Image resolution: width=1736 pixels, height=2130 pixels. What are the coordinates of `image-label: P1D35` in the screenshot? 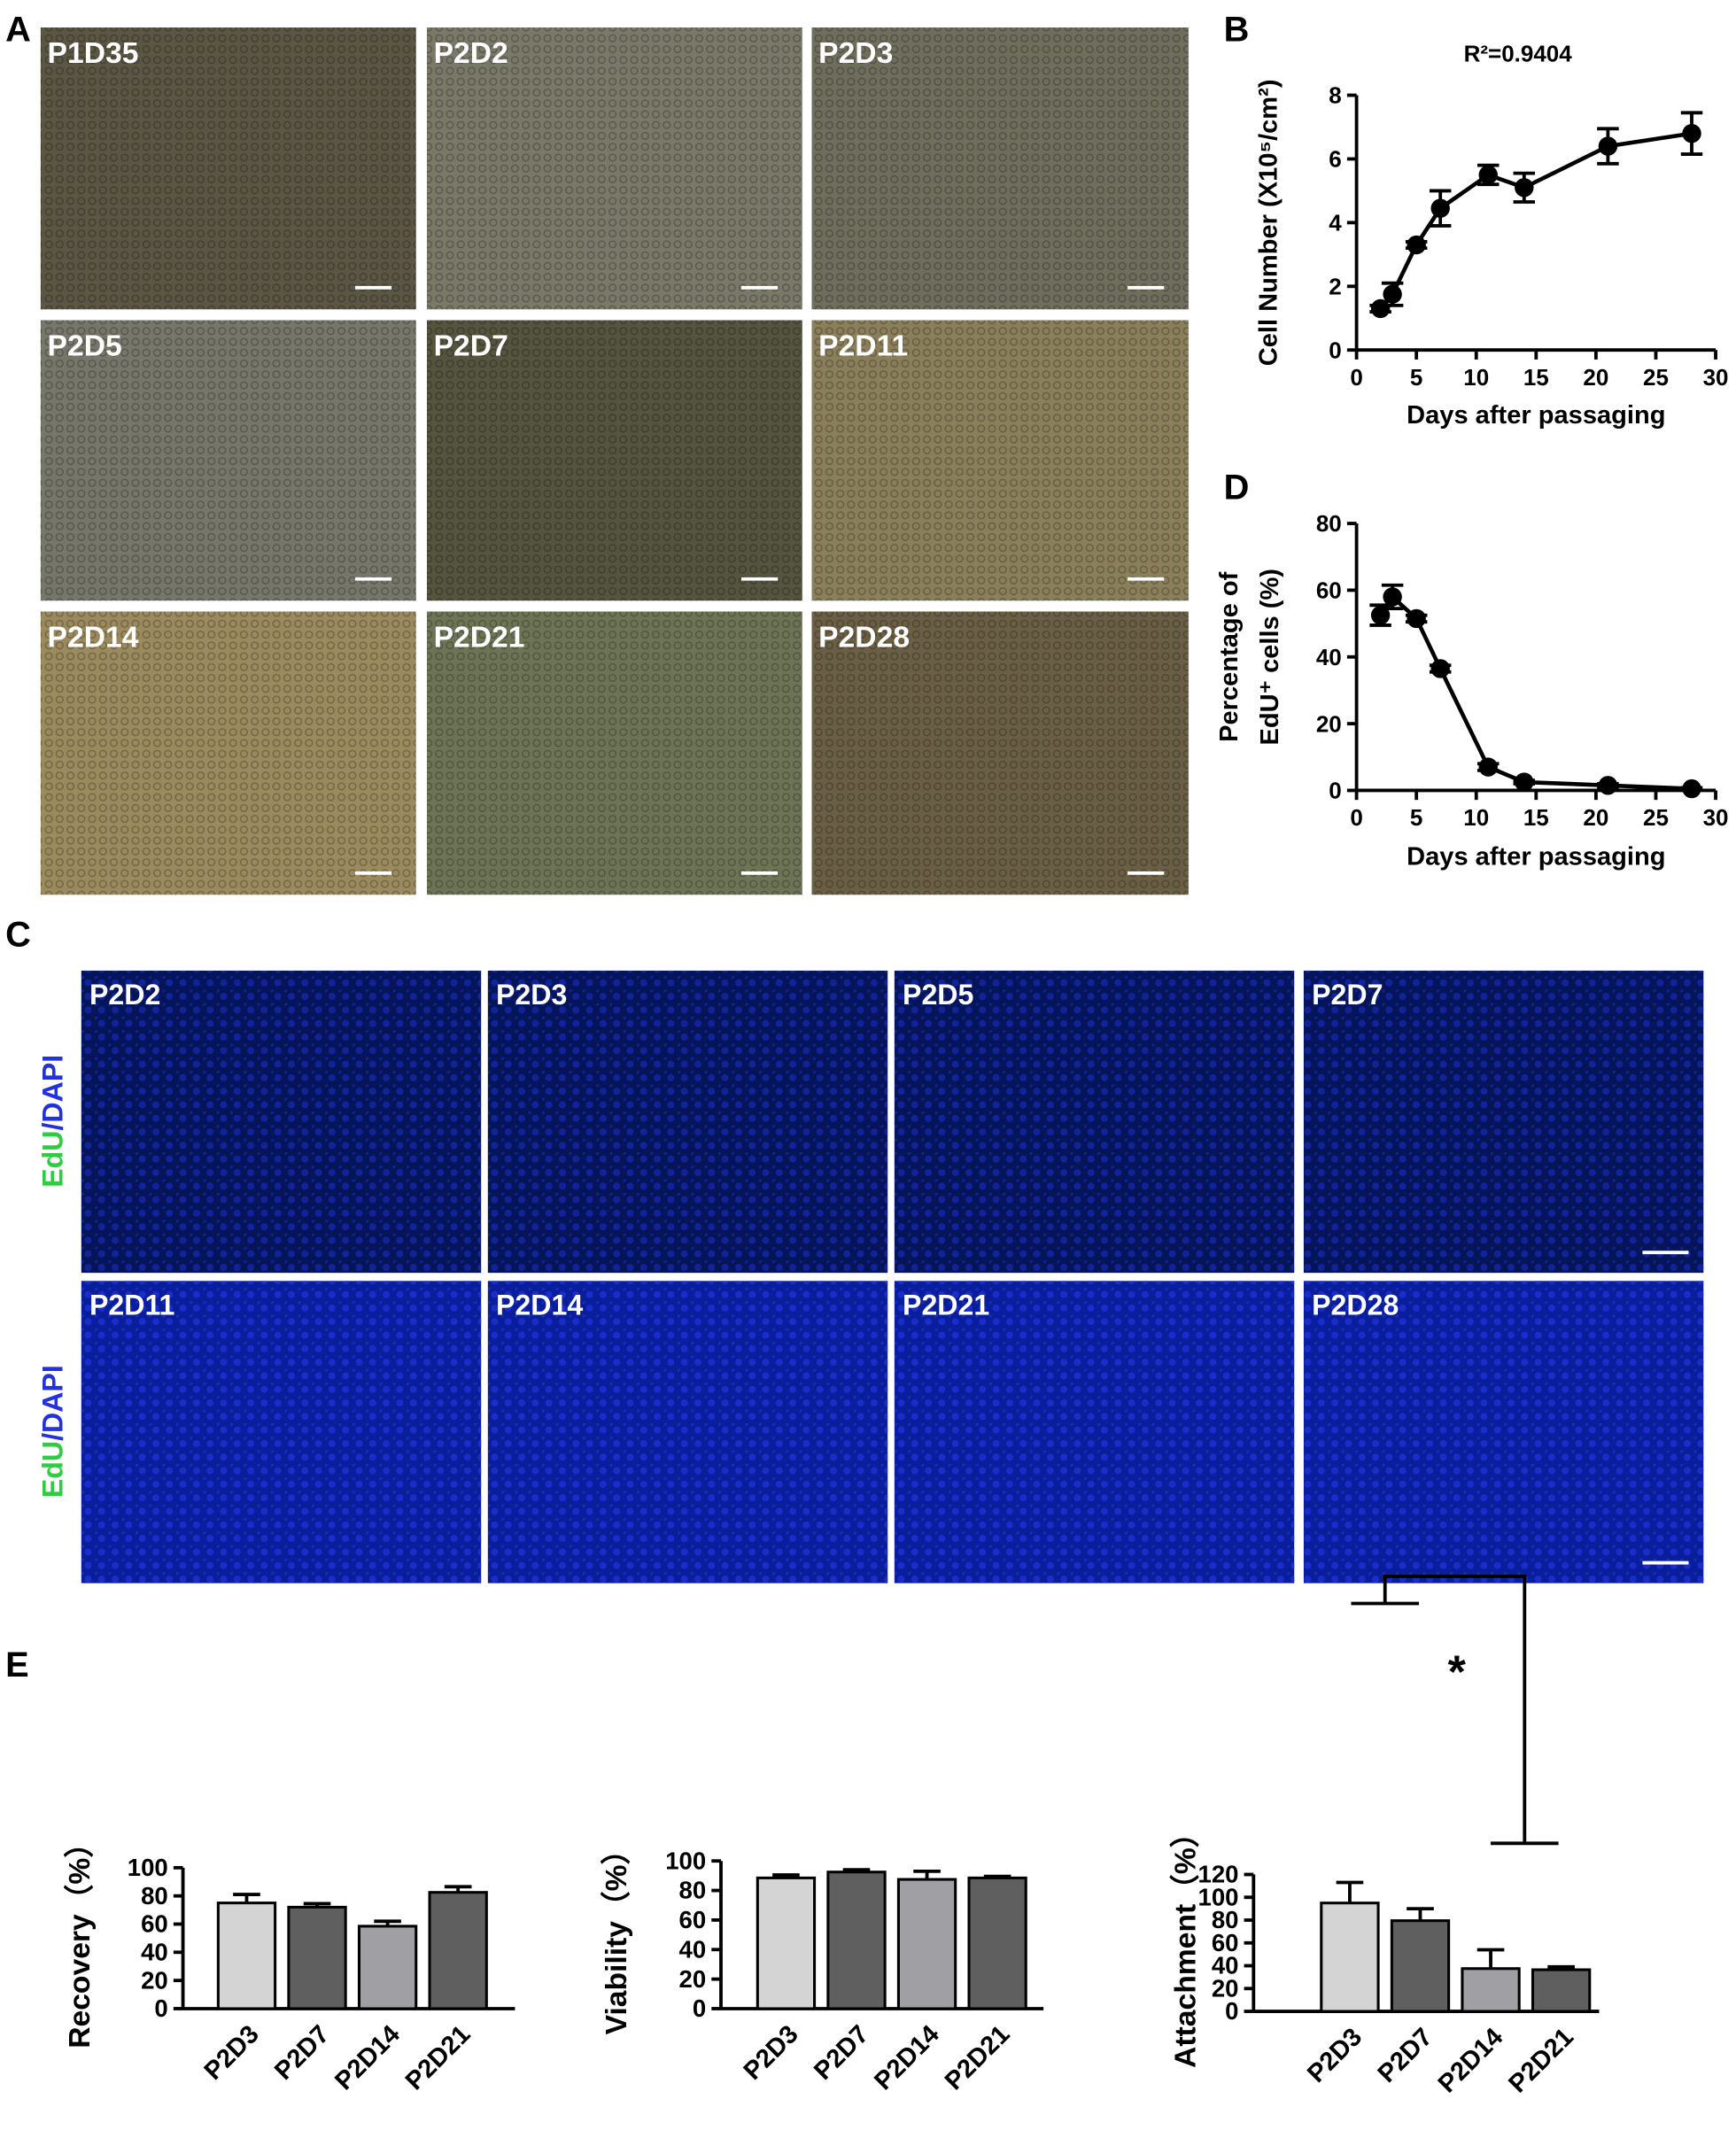 It's located at (93, 53).